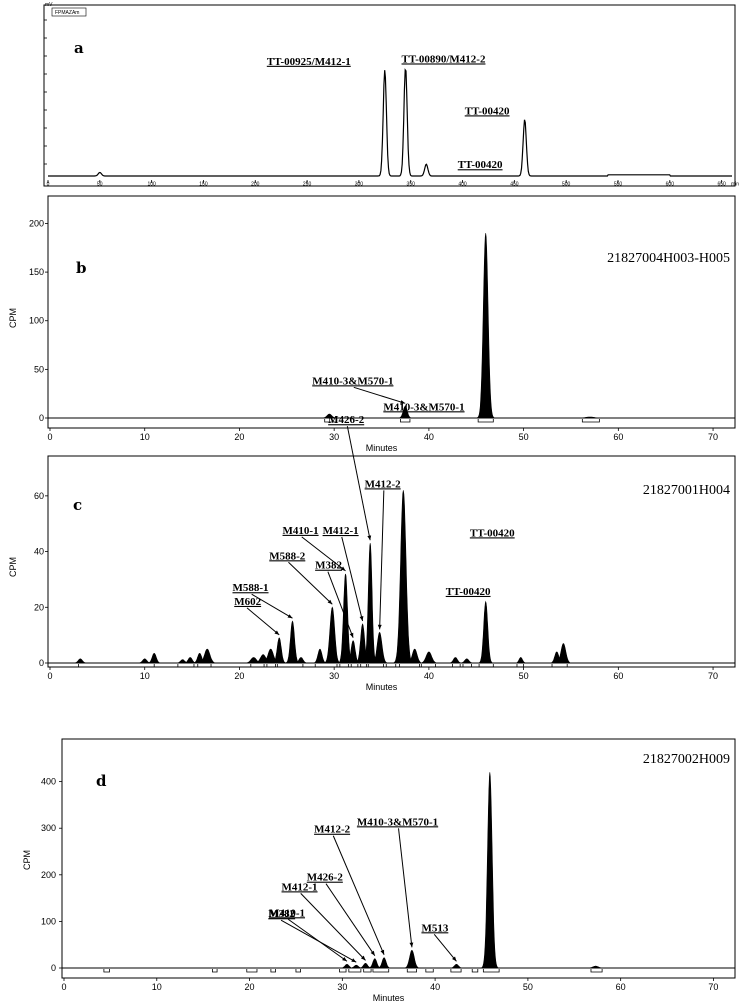  What do you see at coordinates (444, 59) in the screenshot?
I see `peak-label: TT-00890/M412-2` at bounding box center [444, 59].